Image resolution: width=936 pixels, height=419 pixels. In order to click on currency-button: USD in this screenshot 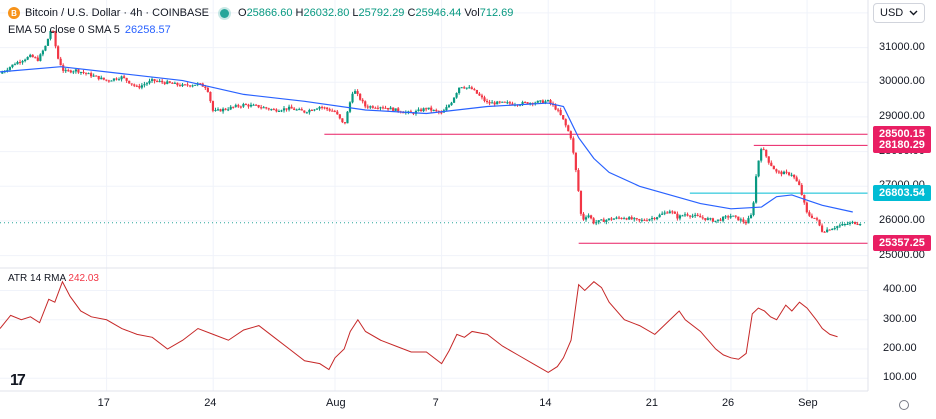, I will do `click(899, 13)`.